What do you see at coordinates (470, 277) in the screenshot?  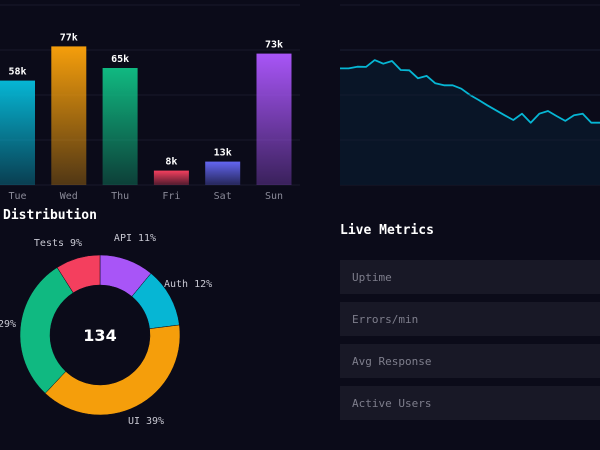 I see `metric-card-uptime: Uptime` at bounding box center [470, 277].